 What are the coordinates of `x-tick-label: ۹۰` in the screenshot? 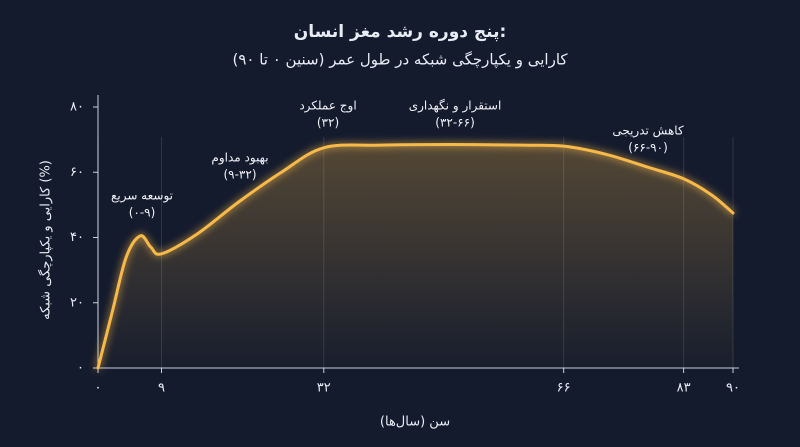 It's located at (733, 388).